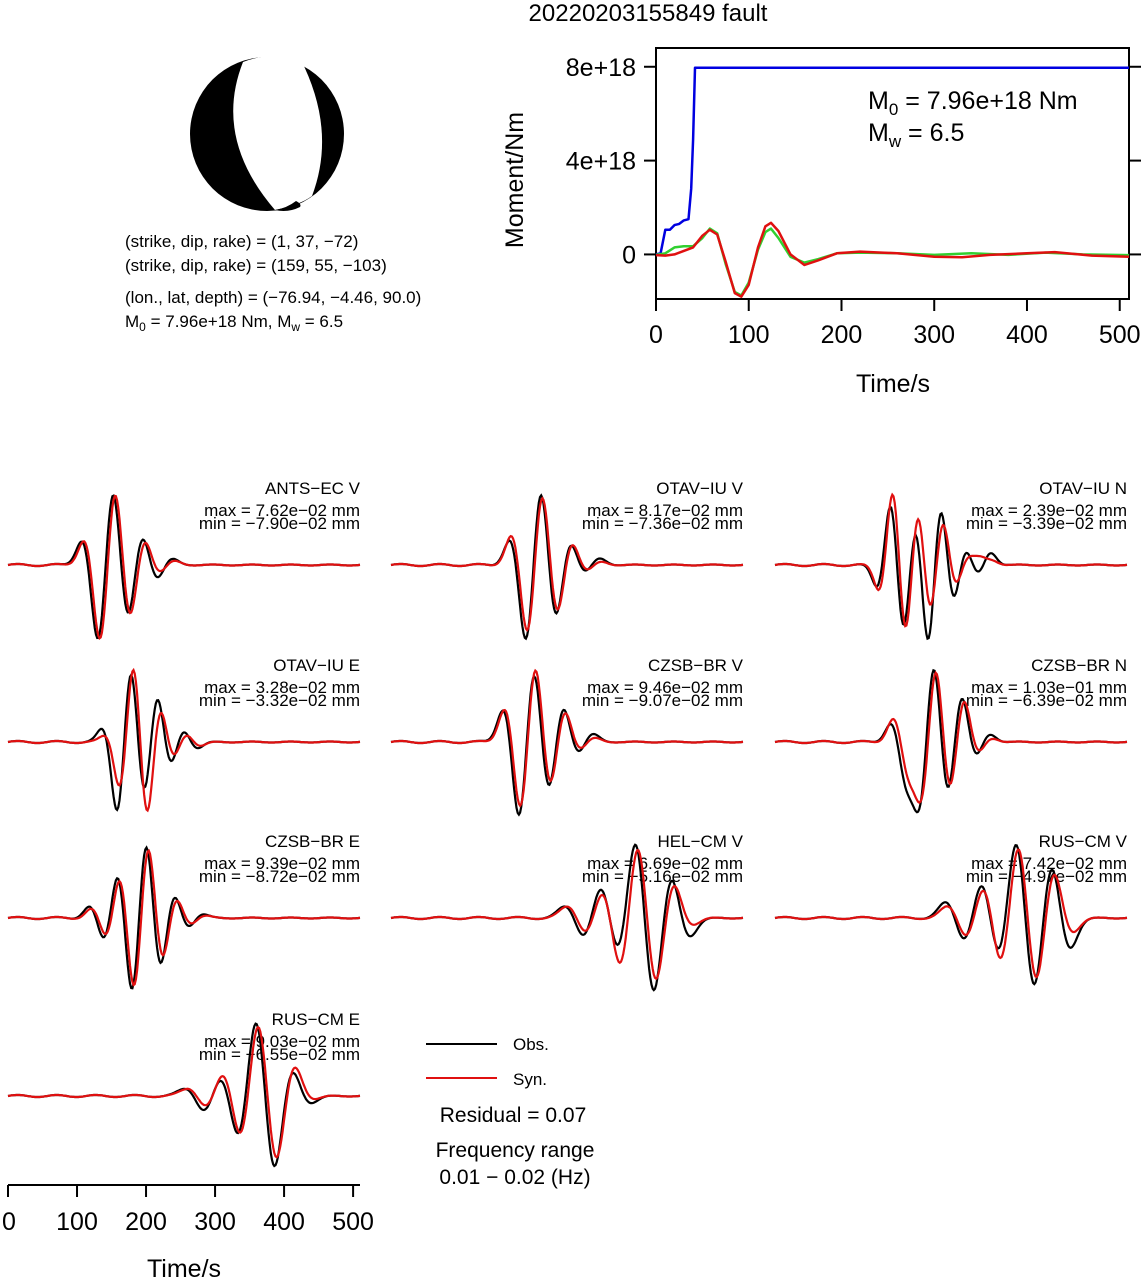  Describe the element at coordinates (893, 384) in the screenshot. I see `moment-xlabel: Time/s` at that location.